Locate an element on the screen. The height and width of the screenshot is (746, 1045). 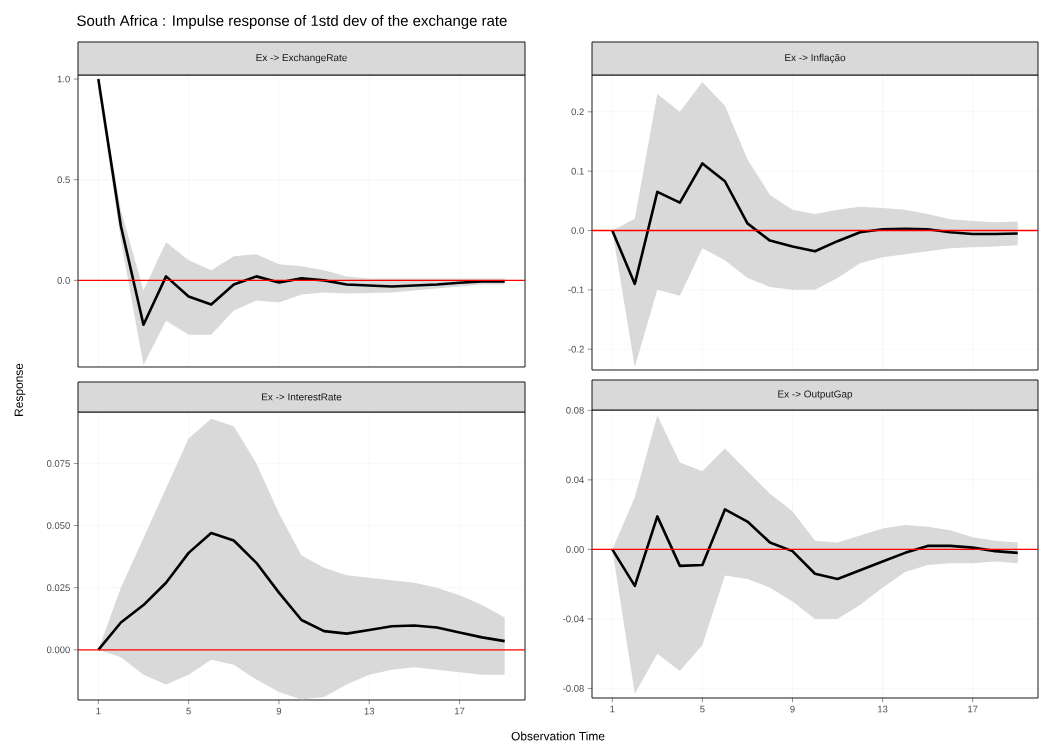
y-tick-label: 0.08 is located at coordinates (575, 410).